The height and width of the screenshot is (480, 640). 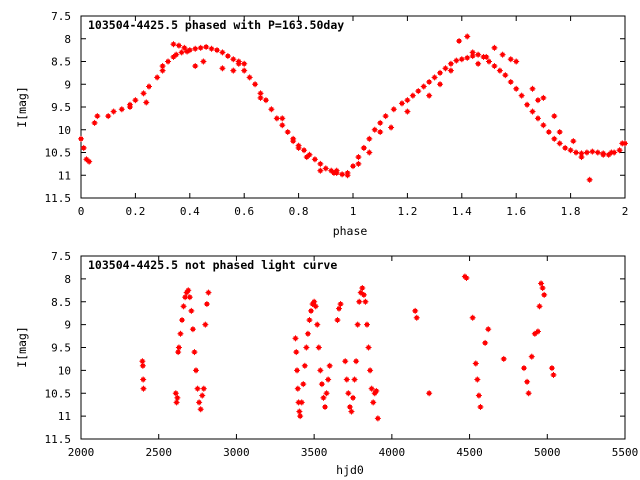 I want to click on phased-xtick-label: 1.4, so click(x=462, y=211).